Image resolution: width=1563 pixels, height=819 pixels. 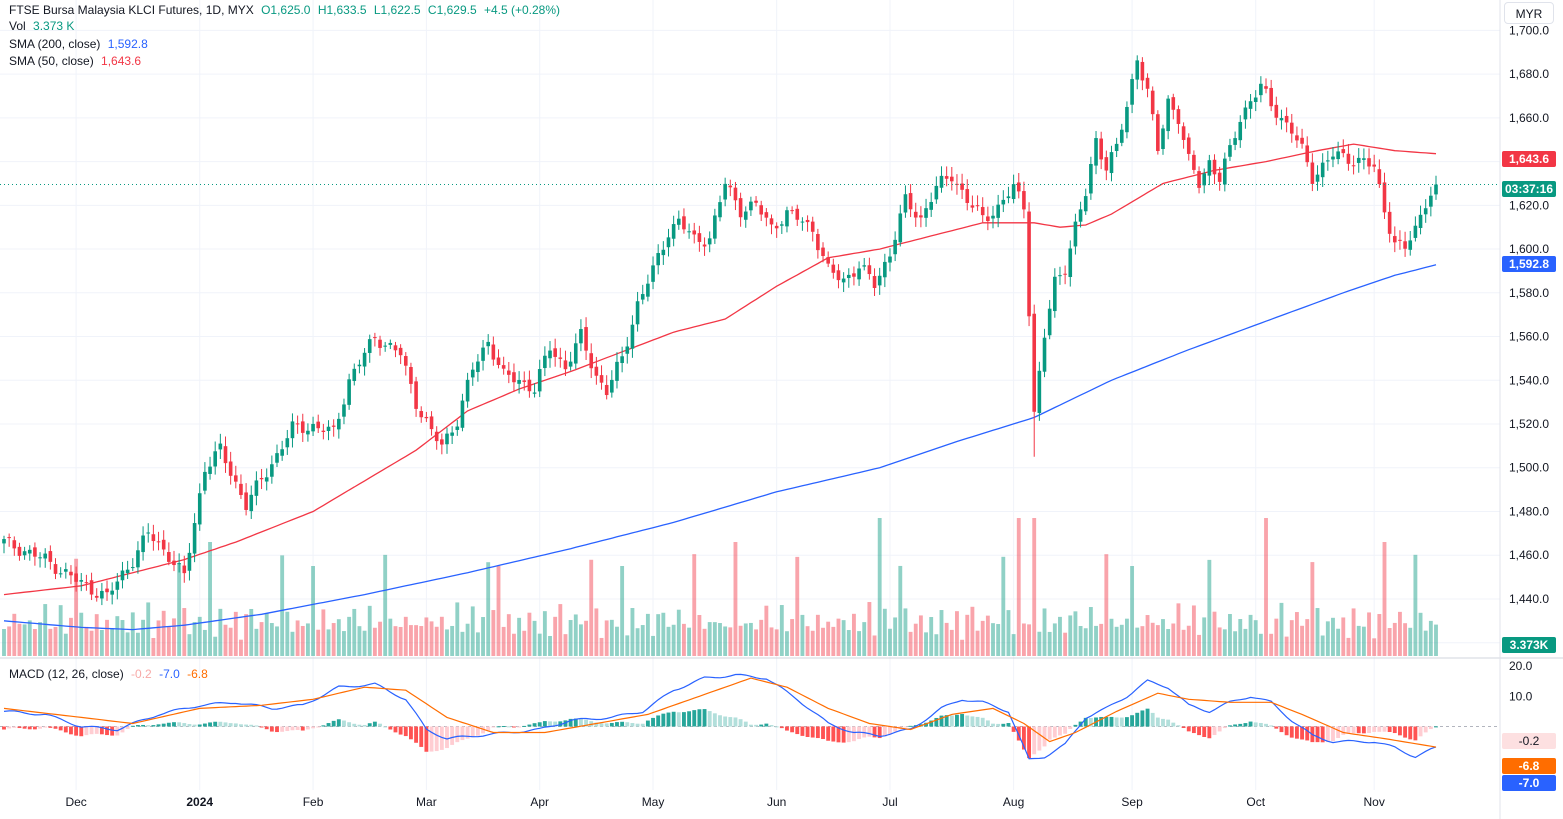 What do you see at coordinates (1529, 13) in the screenshot?
I see `currency-button: MYR` at bounding box center [1529, 13].